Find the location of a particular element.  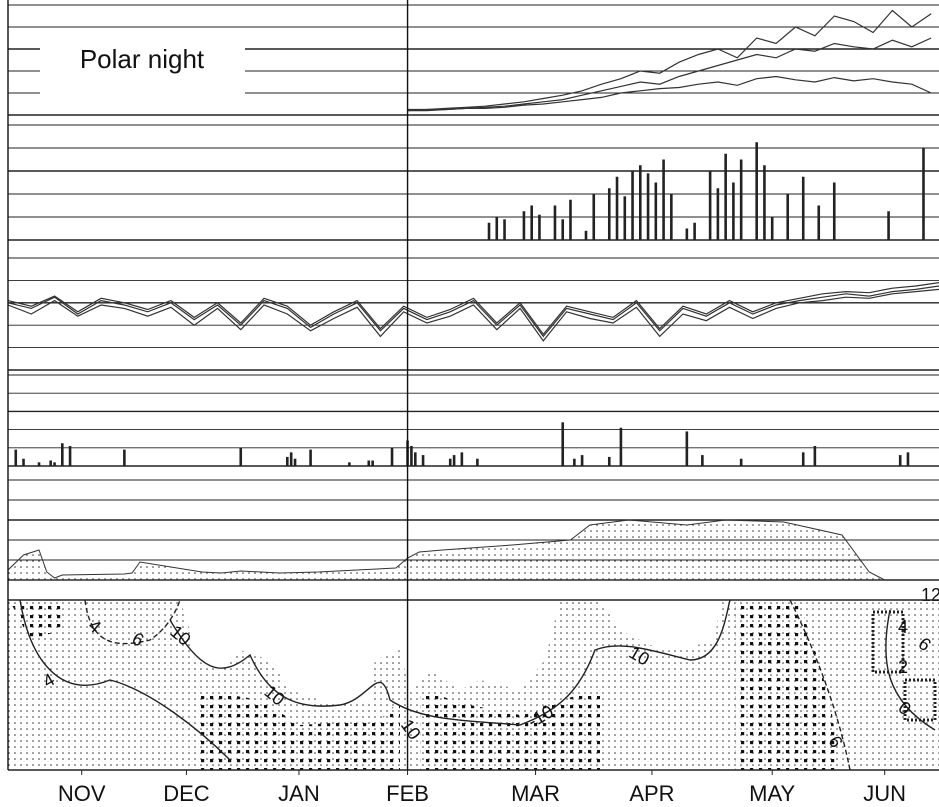

contour-label: 12 is located at coordinates (930, 595).